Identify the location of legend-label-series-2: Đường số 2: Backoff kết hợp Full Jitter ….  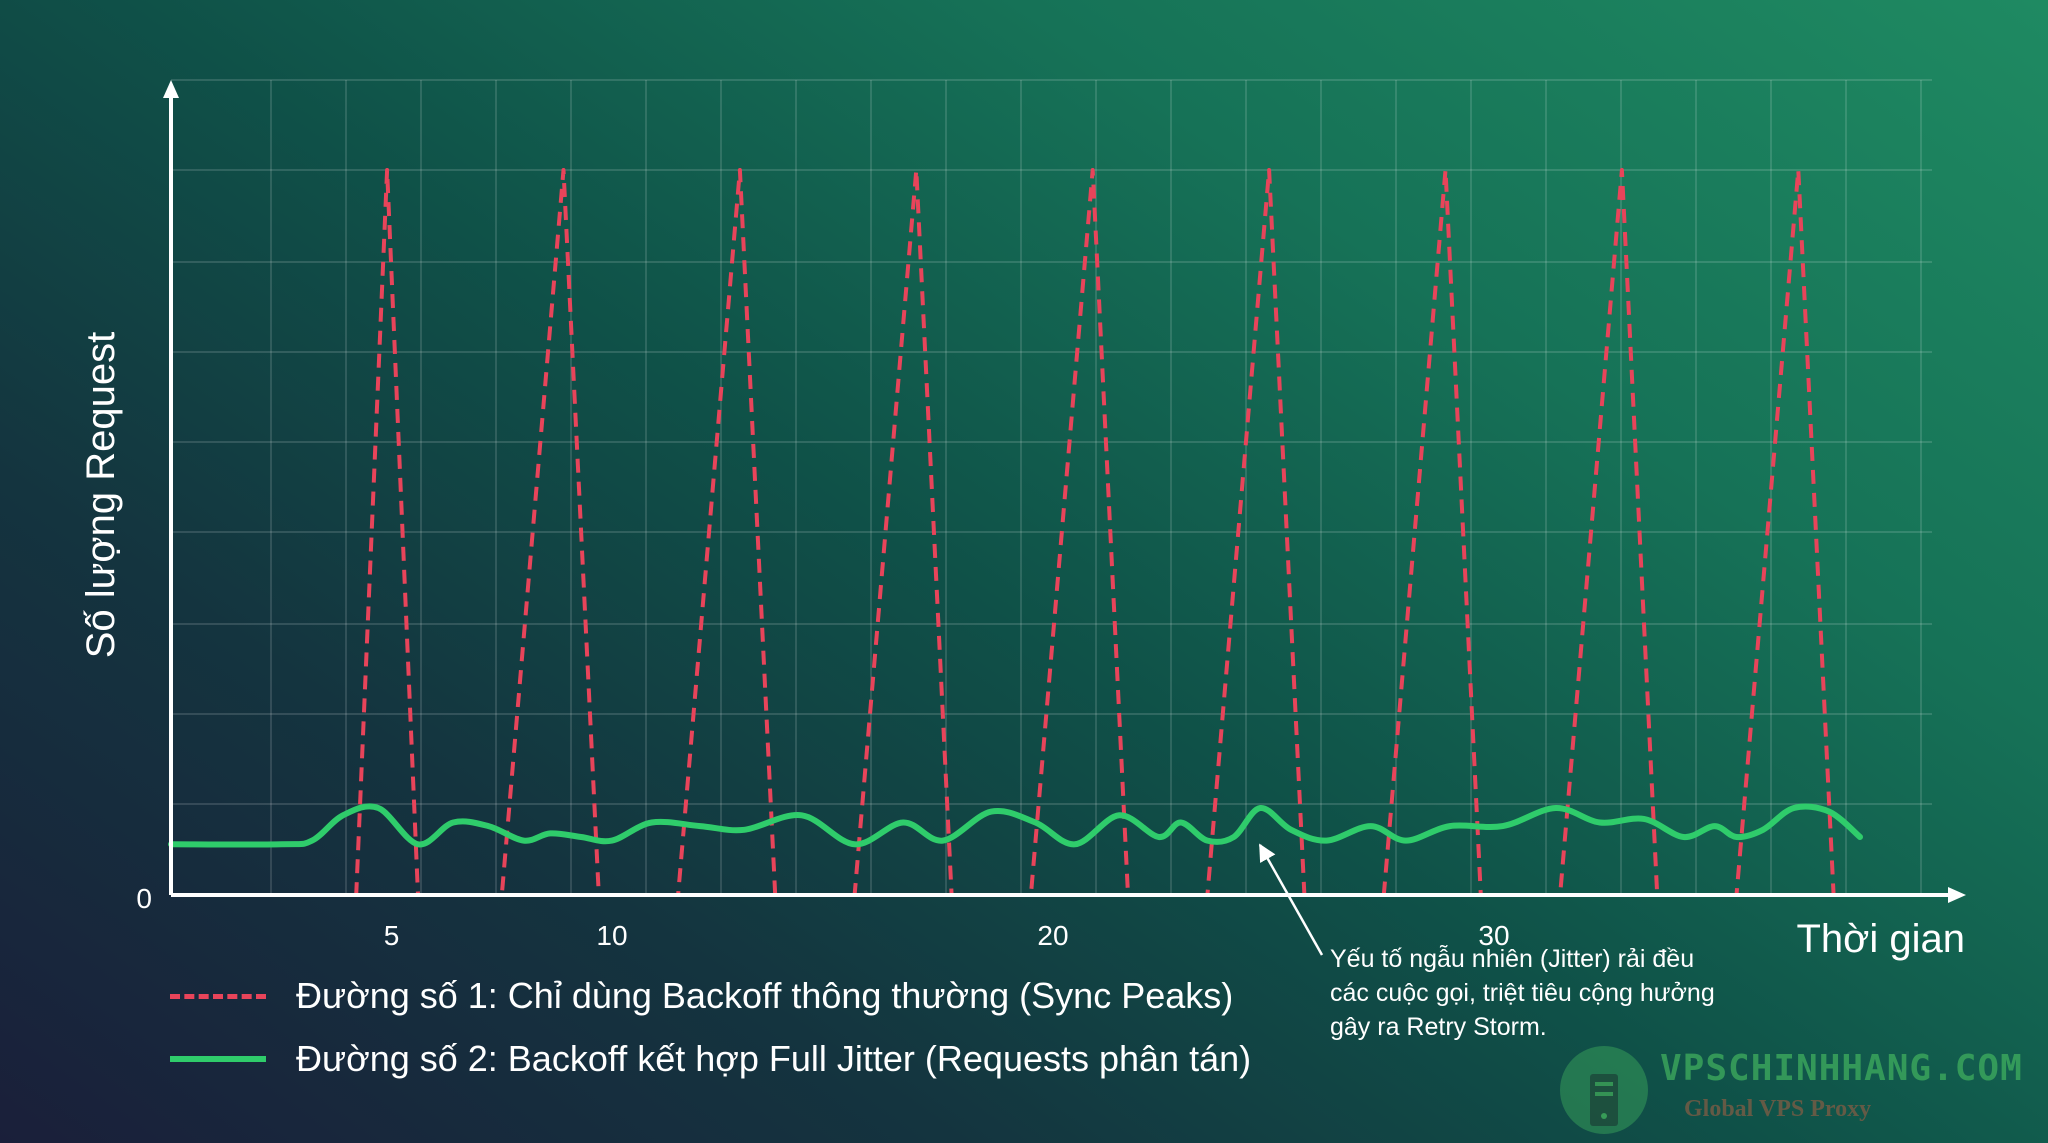
(774, 1058).